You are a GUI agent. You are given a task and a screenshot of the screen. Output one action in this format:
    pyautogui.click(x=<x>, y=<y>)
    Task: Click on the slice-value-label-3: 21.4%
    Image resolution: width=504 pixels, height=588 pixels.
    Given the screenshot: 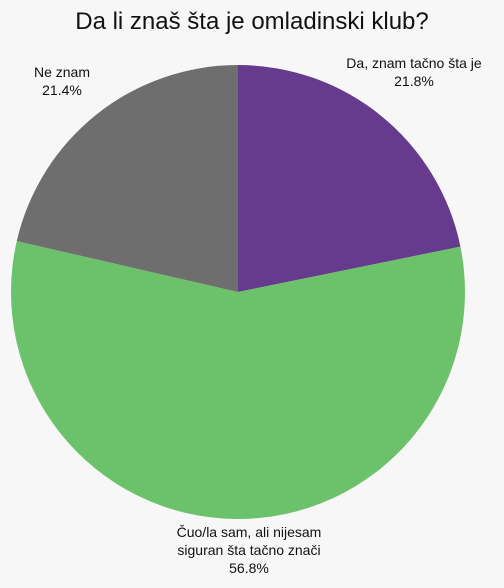 What is the action you would take?
    pyautogui.click(x=62, y=90)
    